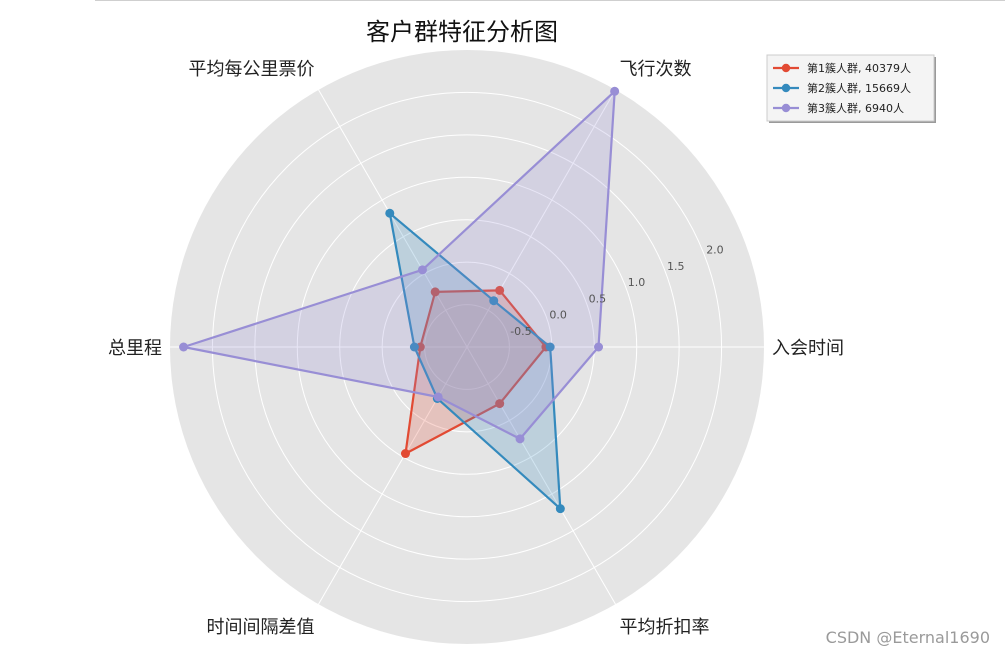 The image size is (1005, 656). What do you see at coordinates (135, 348) in the screenshot?
I see `axis-label-4: 总里程` at bounding box center [135, 348].